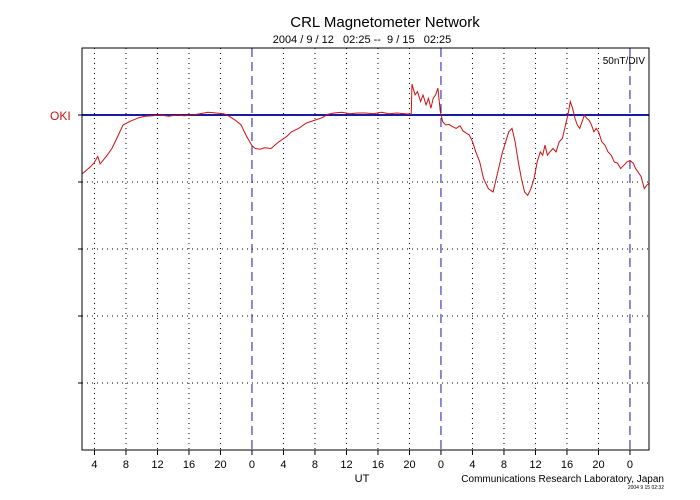  What do you see at coordinates (80, 249) in the screenshot?
I see `y-axis-ticks` at bounding box center [80, 249].